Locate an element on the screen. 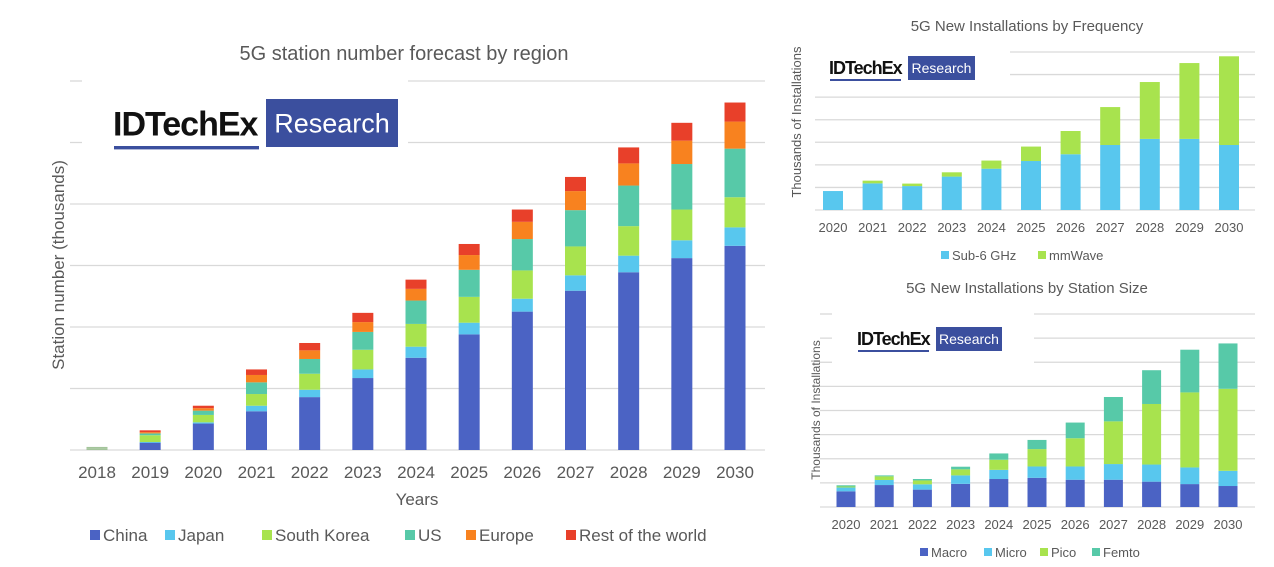 The width and height of the screenshot is (1274, 567). bar-china-2025 is located at coordinates (469, 392).